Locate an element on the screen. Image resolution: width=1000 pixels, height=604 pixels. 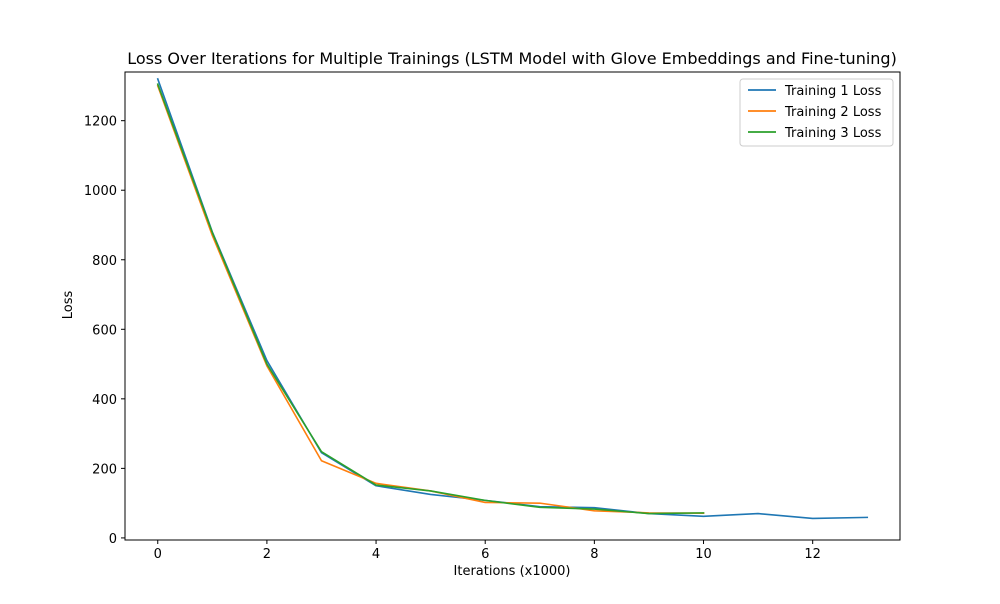
x-tick-label: 0 is located at coordinates (158, 554).